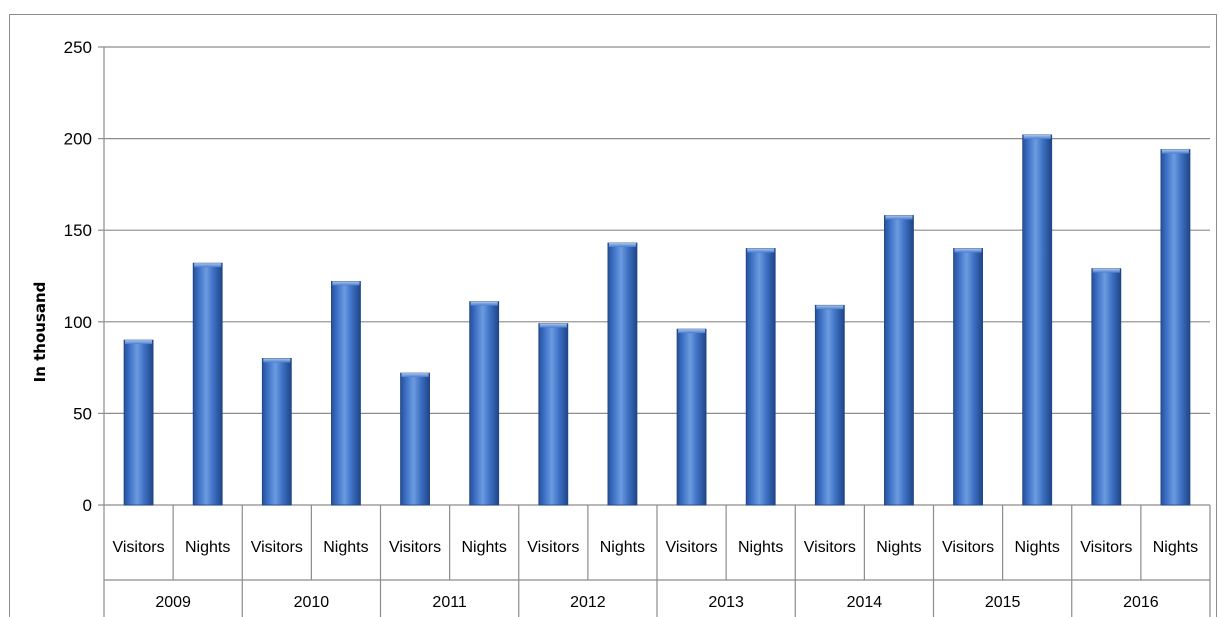 This screenshot has height=617, width=1219. I want to click on bar-nights-2014, so click(899, 360).